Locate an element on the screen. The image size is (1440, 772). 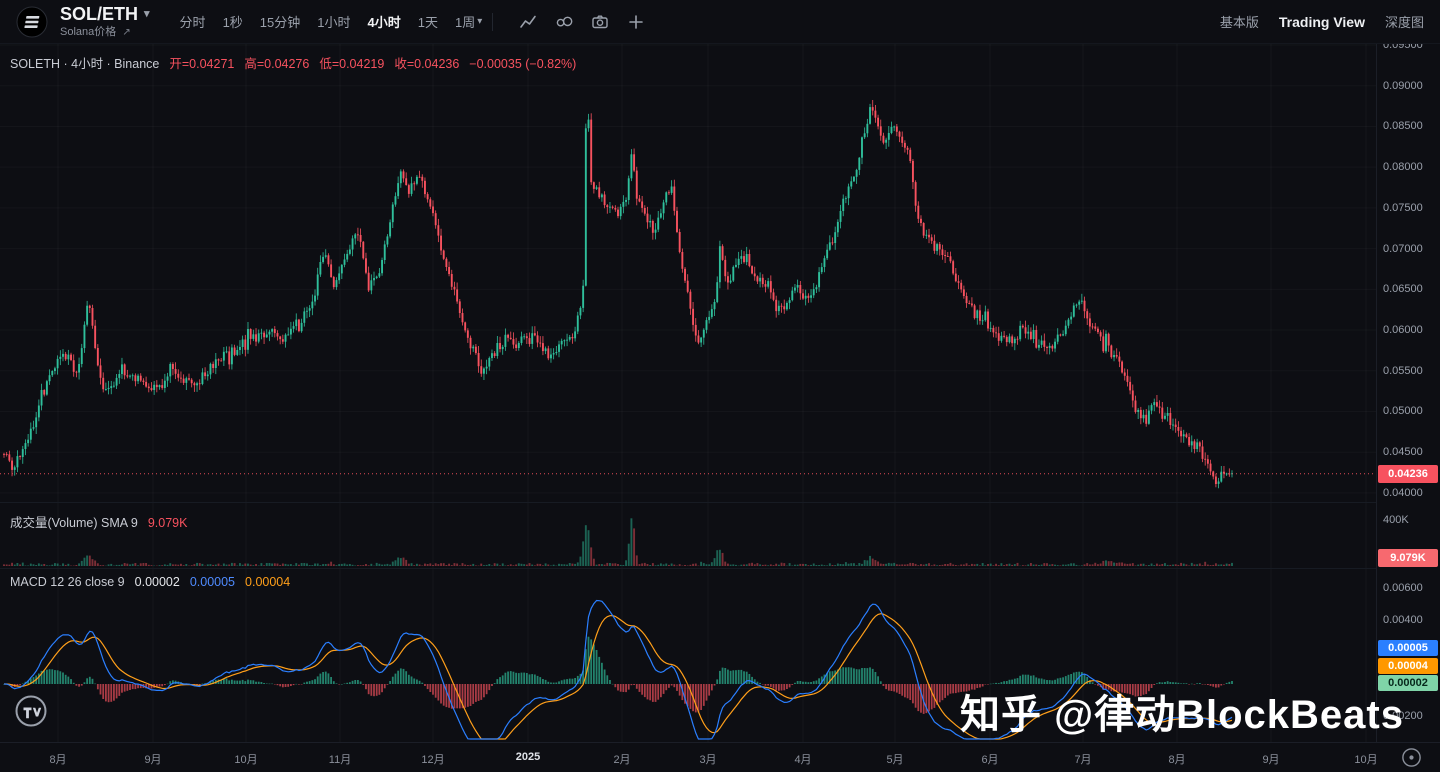
volume-badge: 9.079K is located at coordinates (1408, 558).